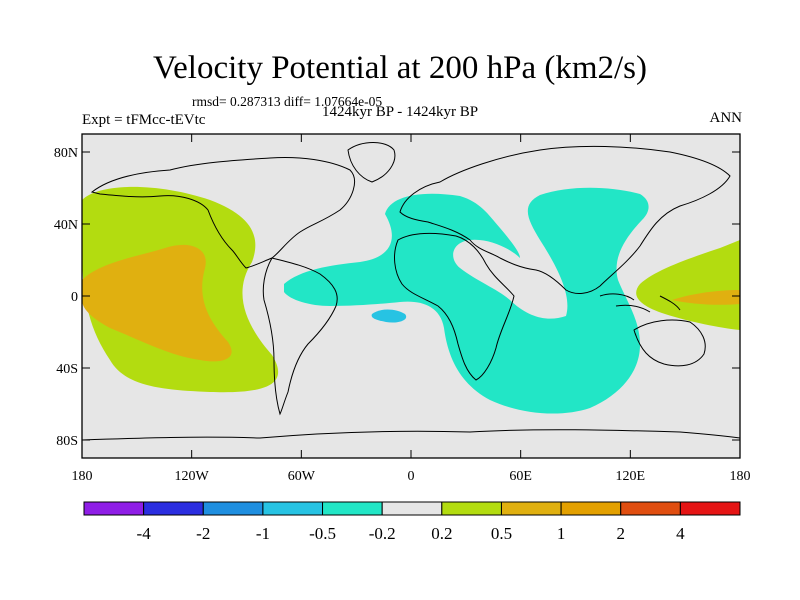 This screenshot has width=800, height=600. I want to click on contour-neg-mid, so click(389, 316).